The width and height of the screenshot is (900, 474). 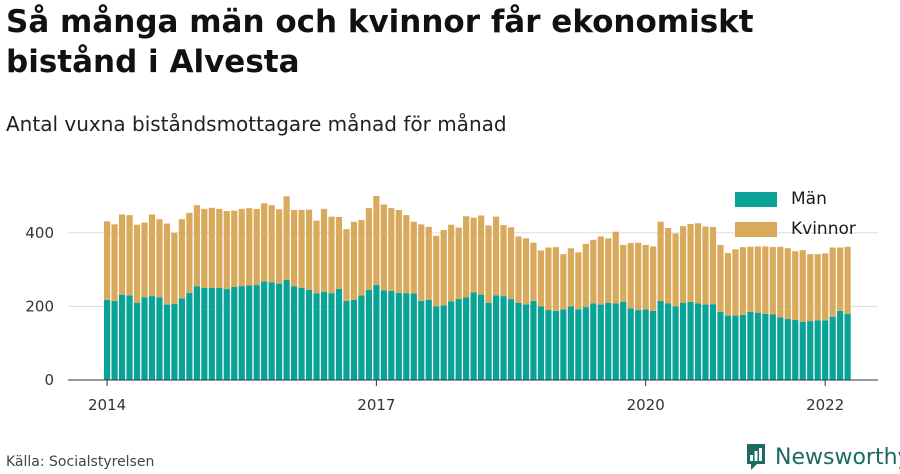 What do you see at coordinates (39, 233) in the screenshot?
I see `y-tick-label-400: 400` at bounding box center [39, 233].